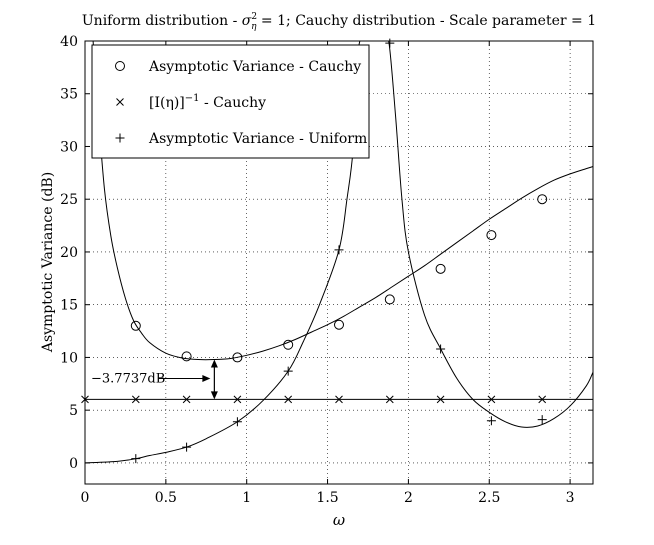  Describe the element at coordinates (69, 147) in the screenshot. I see `y-tick-label: 30` at that location.